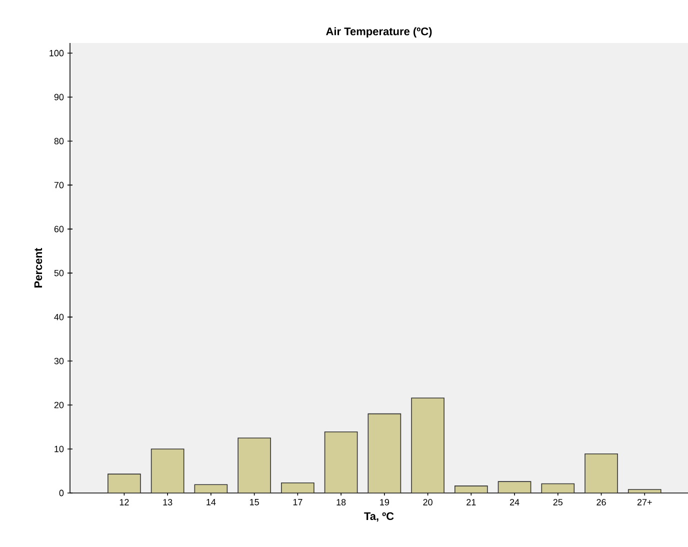 The image size is (688, 547). I want to click on x-tick-label: 14, so click(211, 502).